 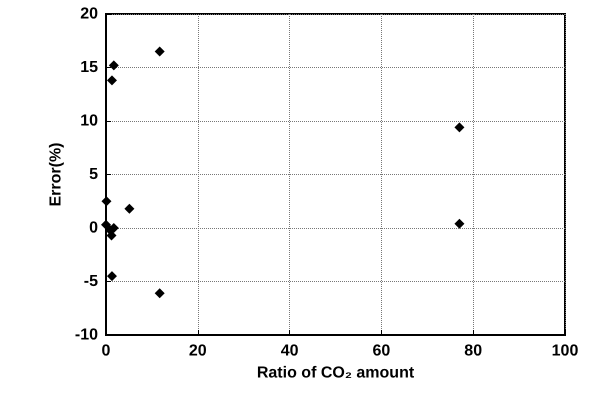 I want to click on y-tick-label: 20, so click(x=89, y=14).